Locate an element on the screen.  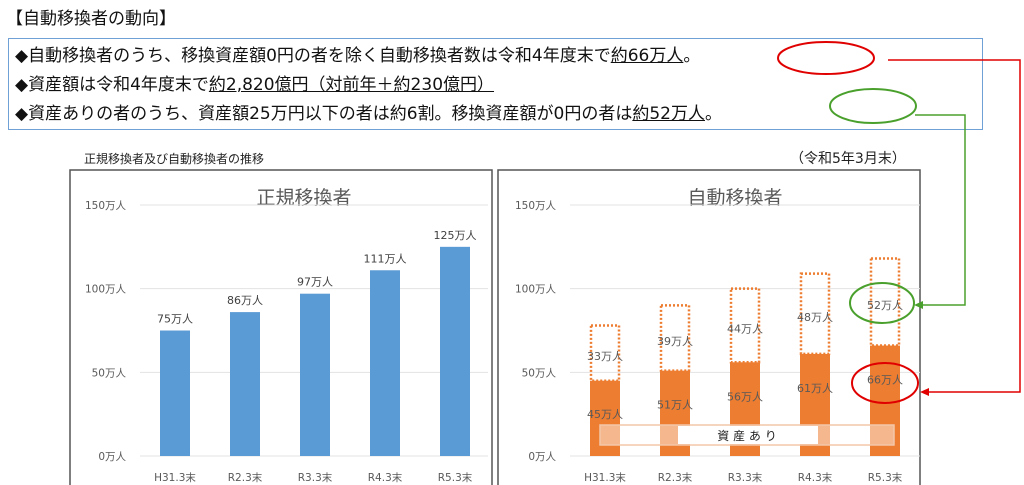
data-label: 86万人 is located at coordinates (245, 300).